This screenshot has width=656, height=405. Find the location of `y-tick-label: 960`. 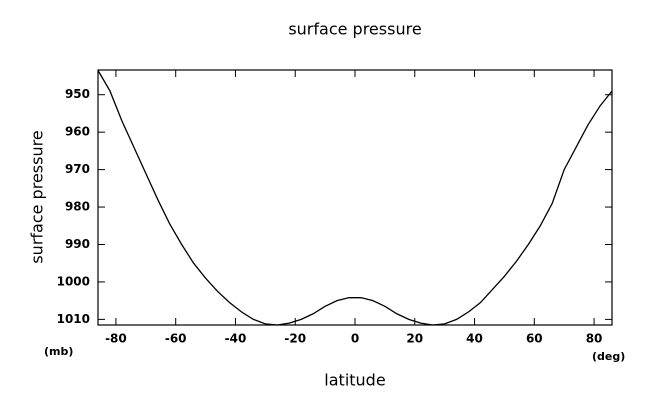

y-tick-label: 960 is located at coordinates (77, 132).